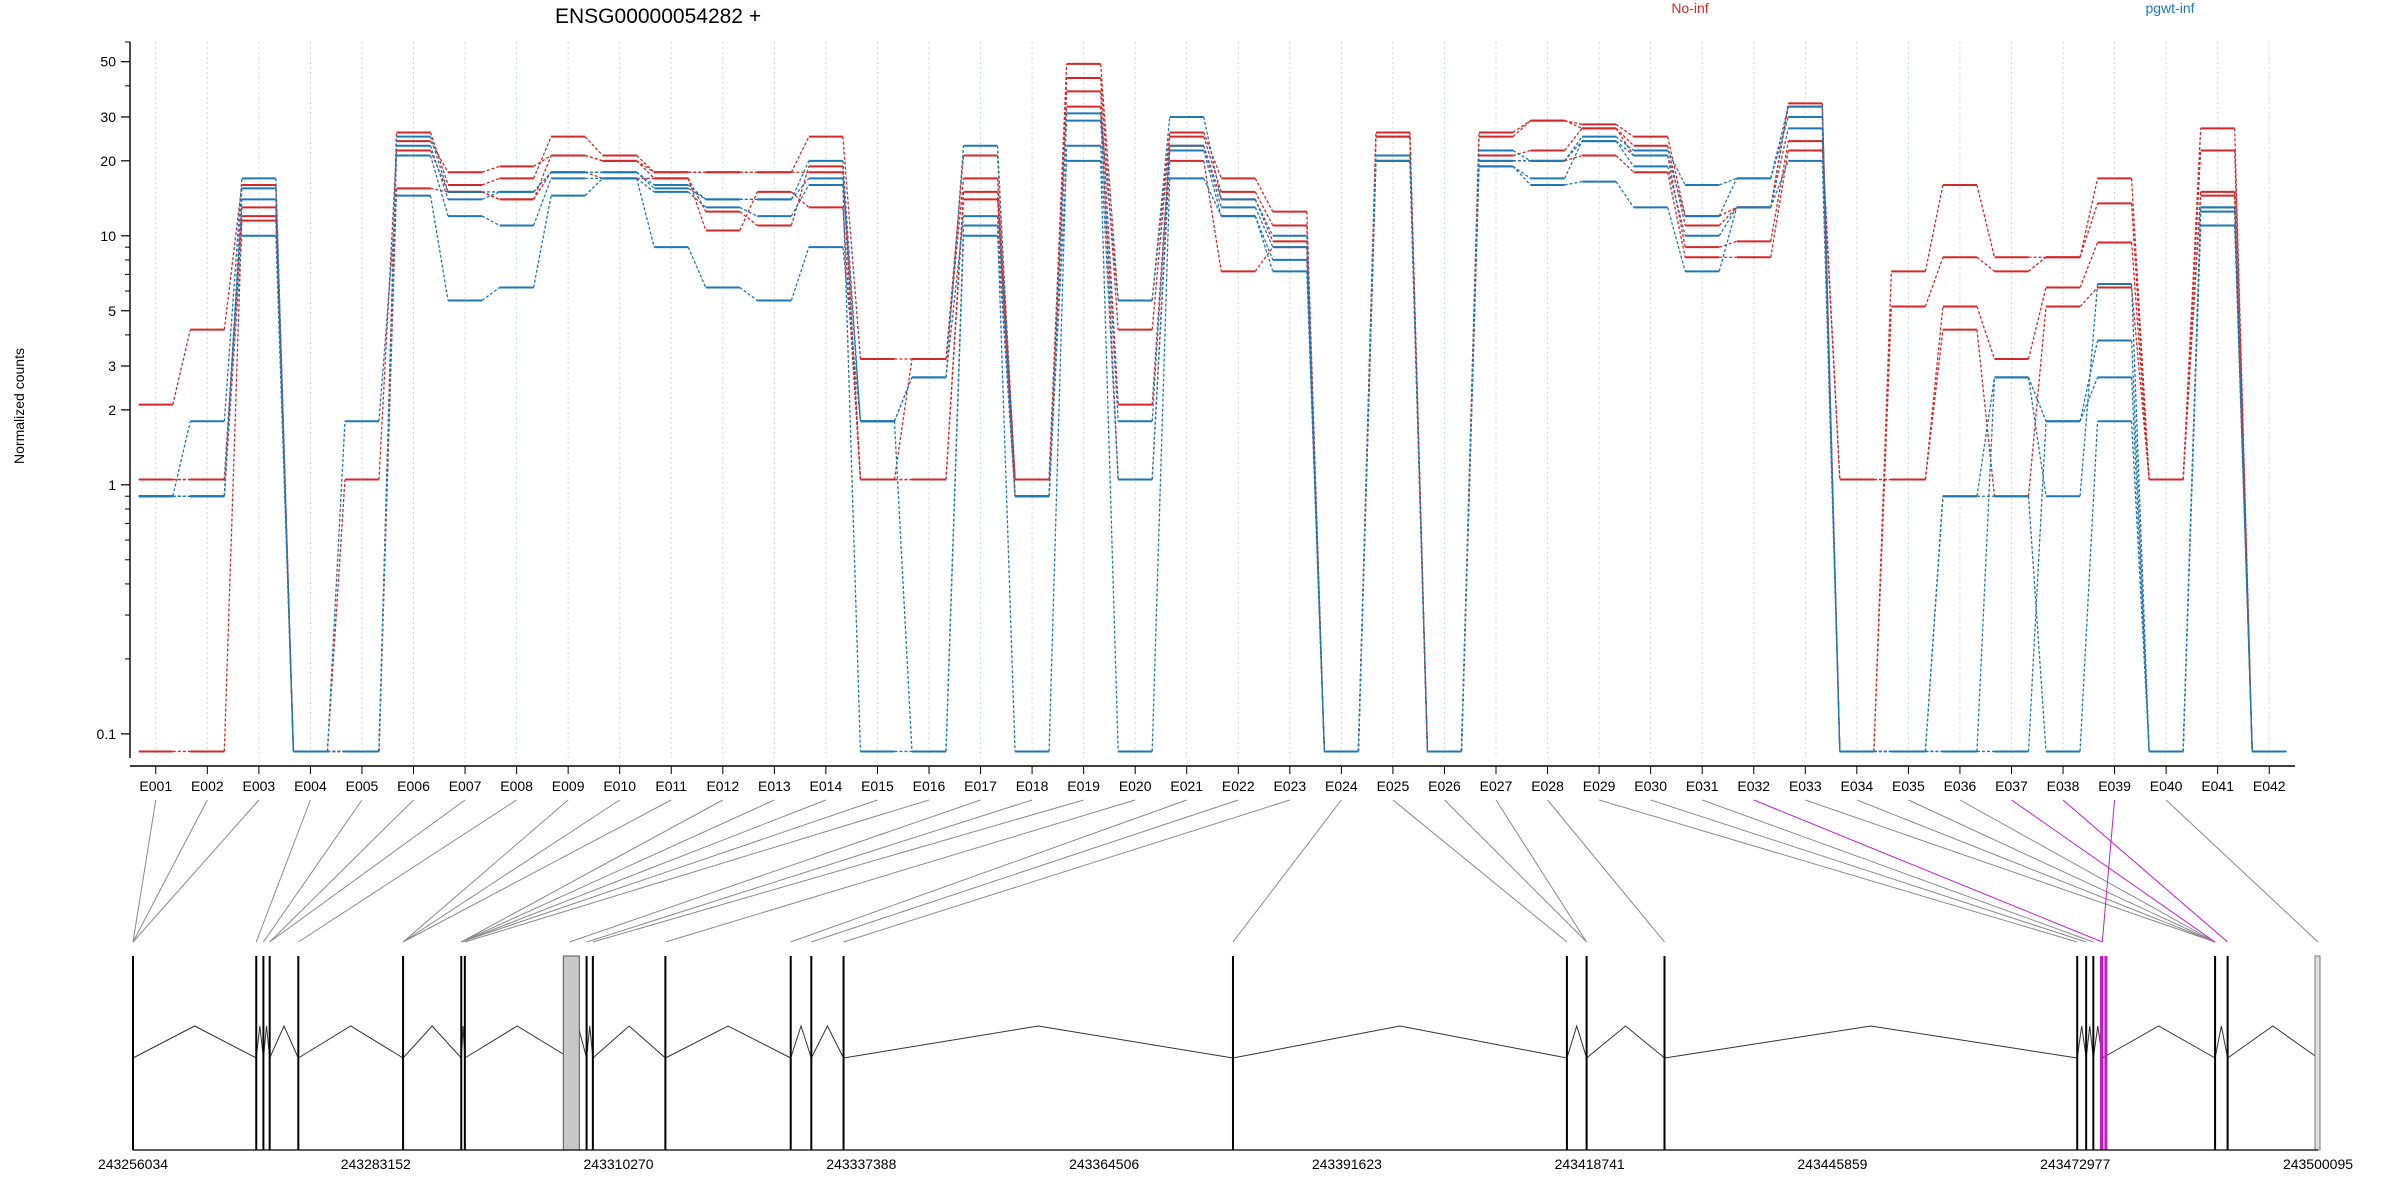 The image size is (2400, 1200). What do you see at coordinates (1547, 786) in the screenshot?
I see `x-tick-label: E028` at bounding box center [1547, 786].